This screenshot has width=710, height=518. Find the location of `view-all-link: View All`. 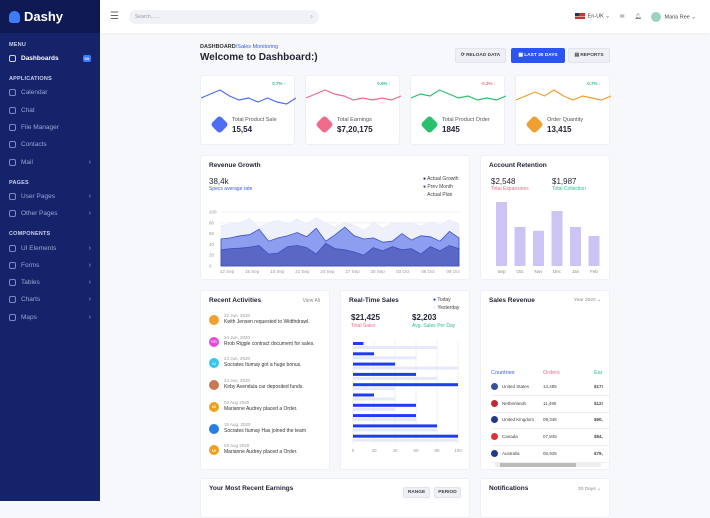

view-all-link: View All is located at coordinates (311, 301).